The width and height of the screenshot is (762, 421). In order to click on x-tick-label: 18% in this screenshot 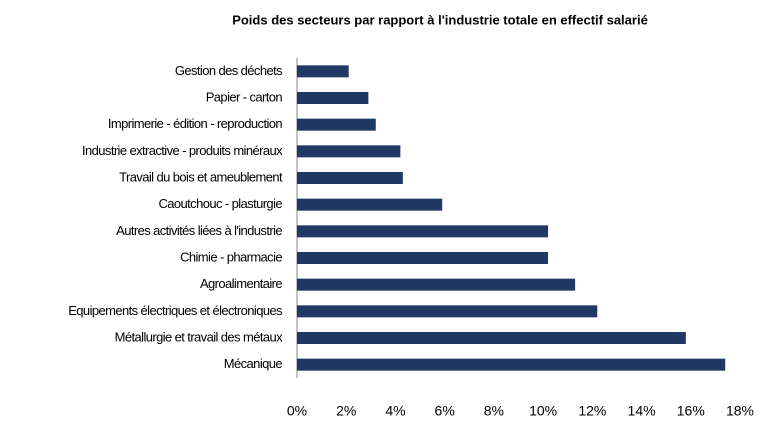, I will do `click(740, 411)`.